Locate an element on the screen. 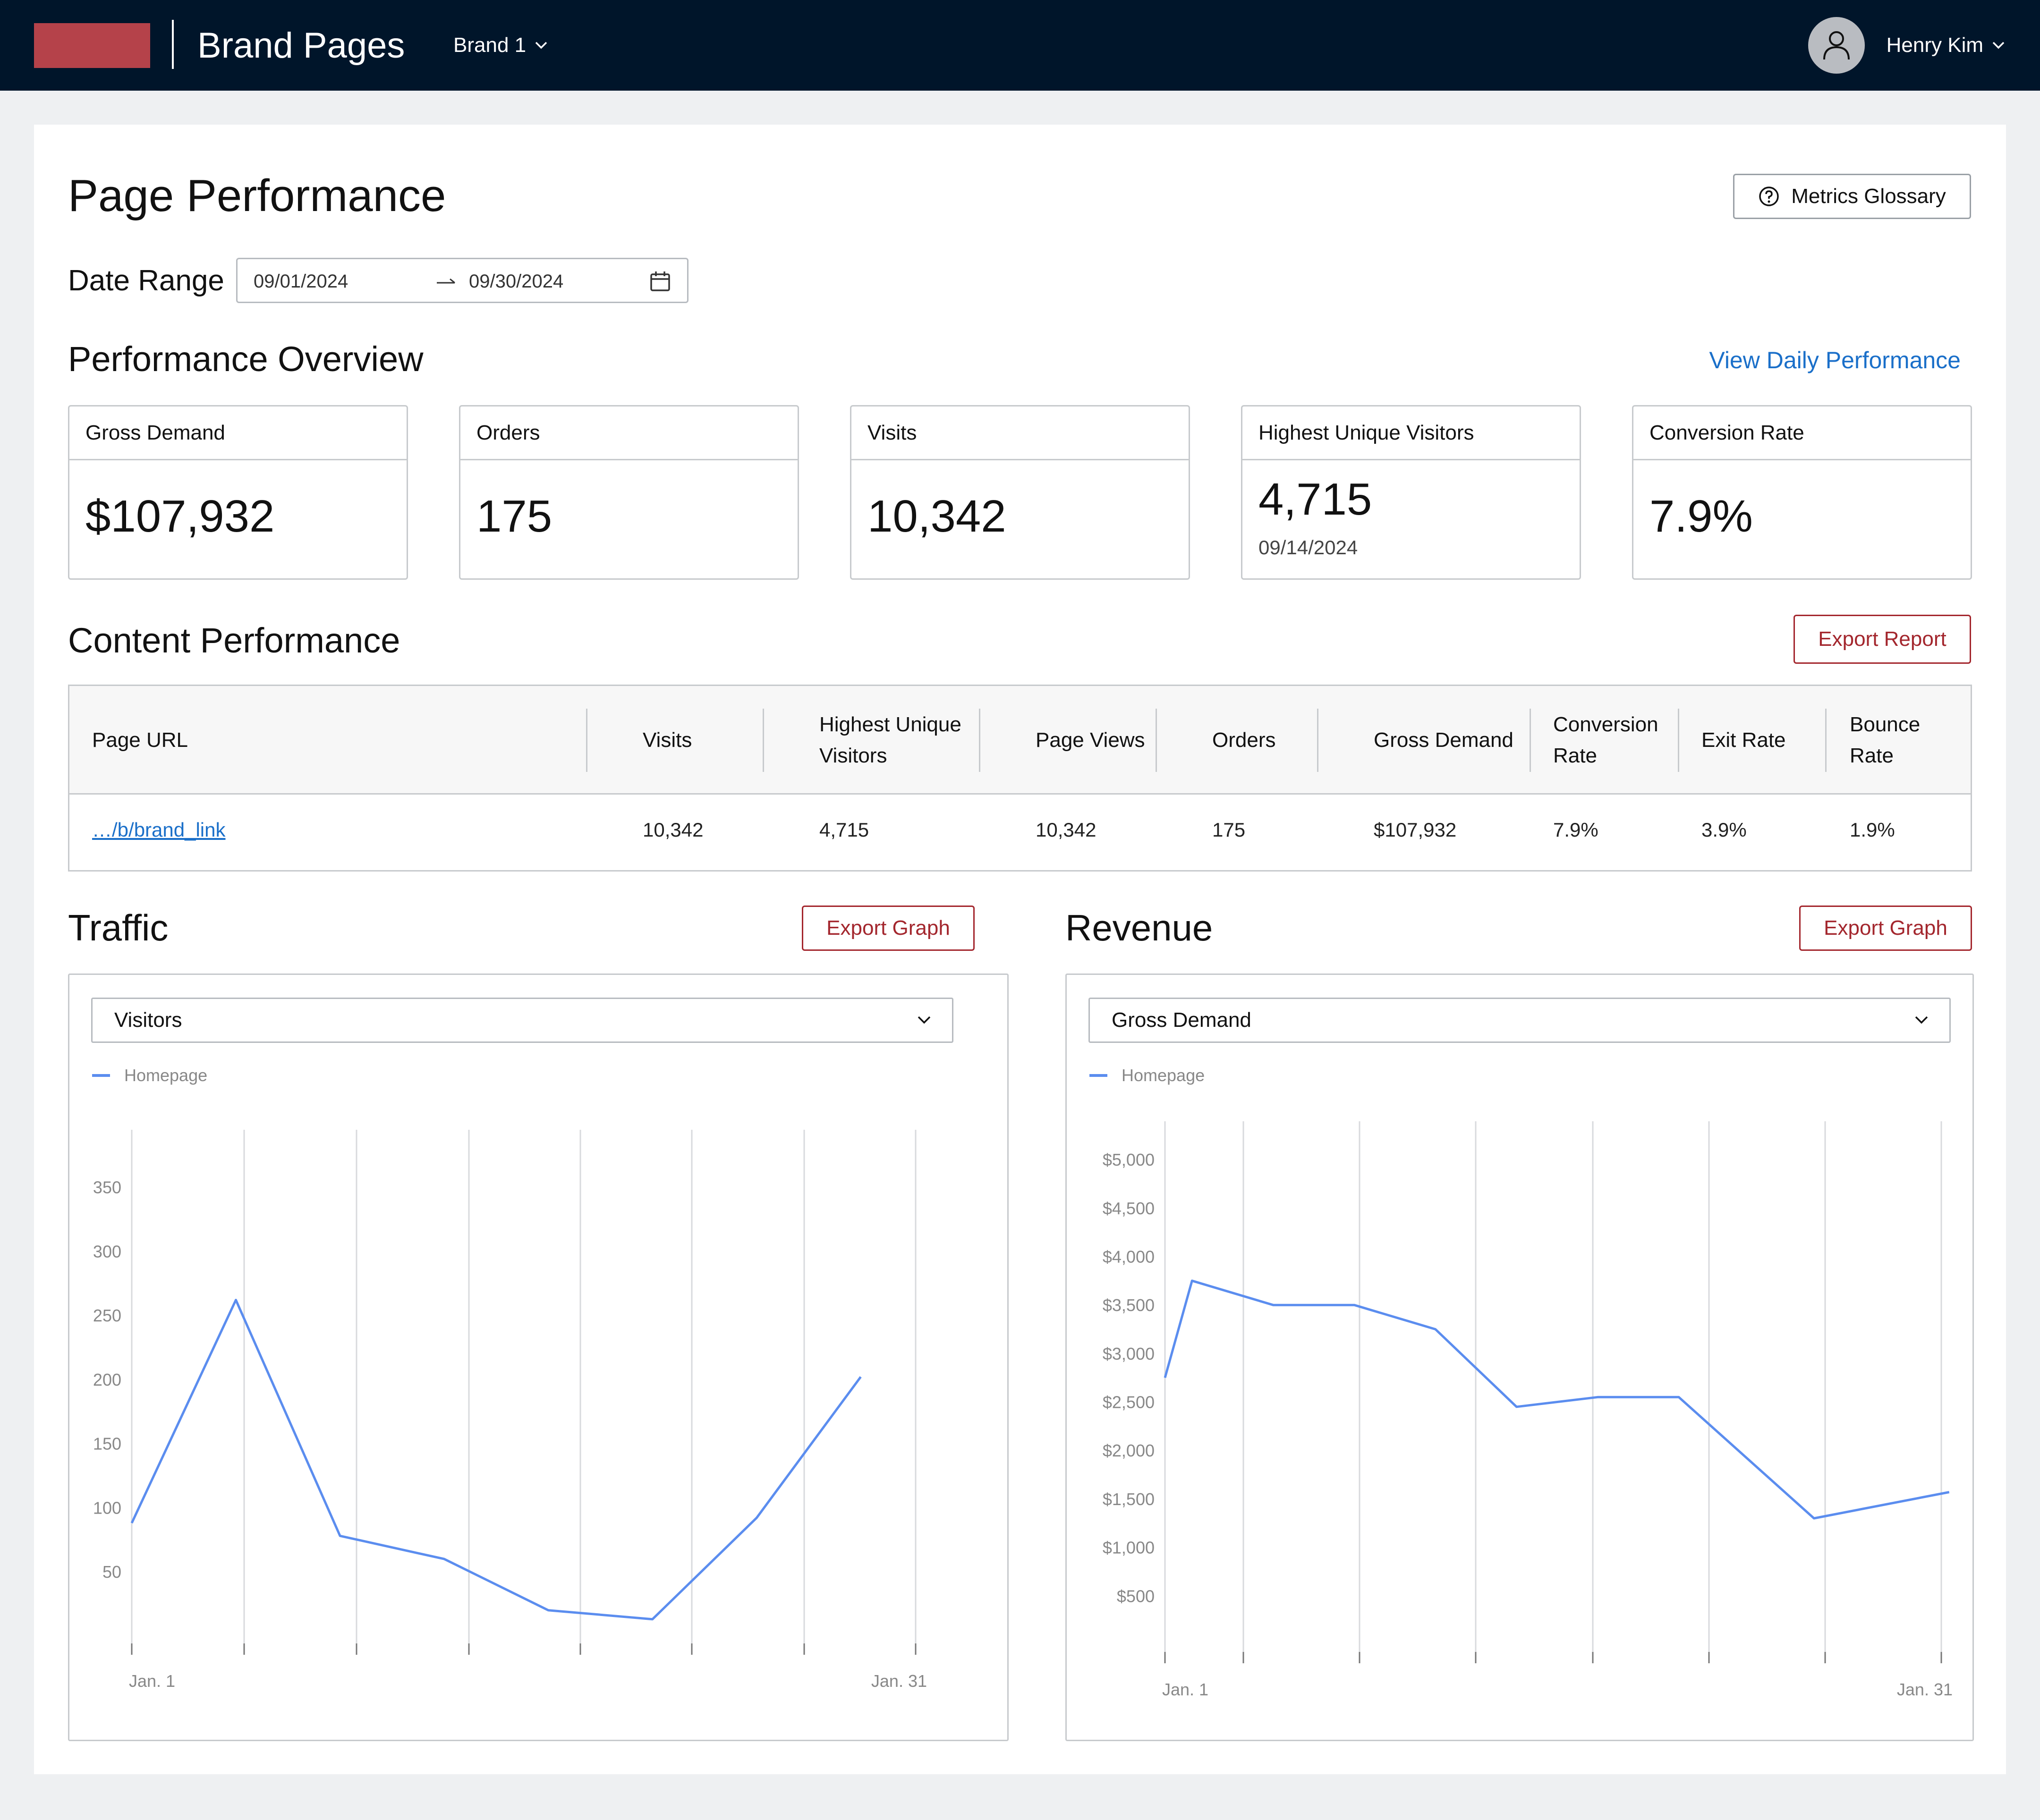  table-cell: 7.9% is located at coordinates (1575, 830).